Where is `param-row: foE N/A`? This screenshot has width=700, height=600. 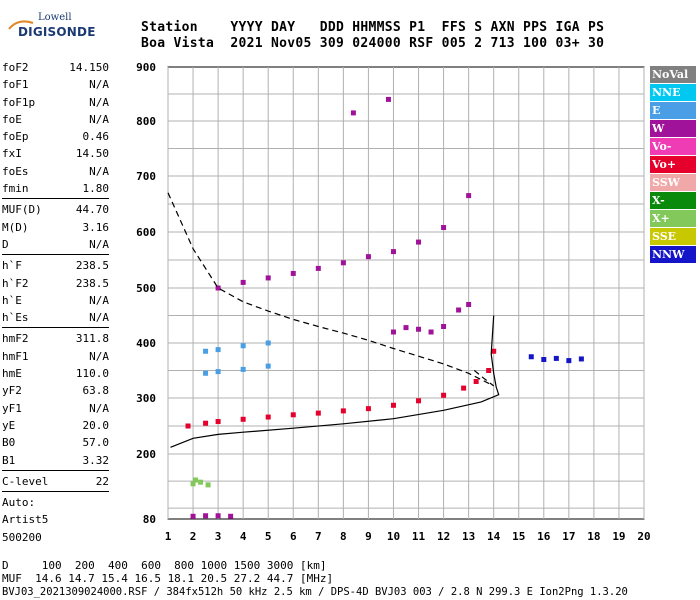 param-row: foE N/A is located at coordinates (55, 119).